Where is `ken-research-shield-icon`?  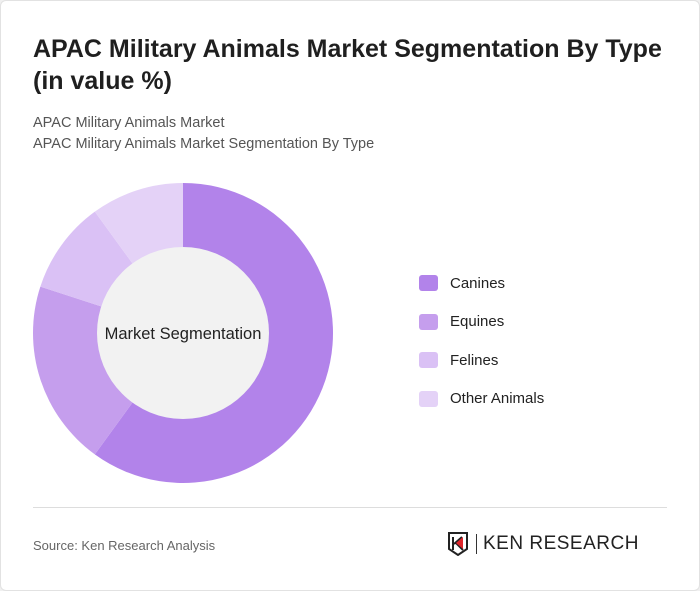 ken-research-shield-icon is located at coordinates (458, 544).